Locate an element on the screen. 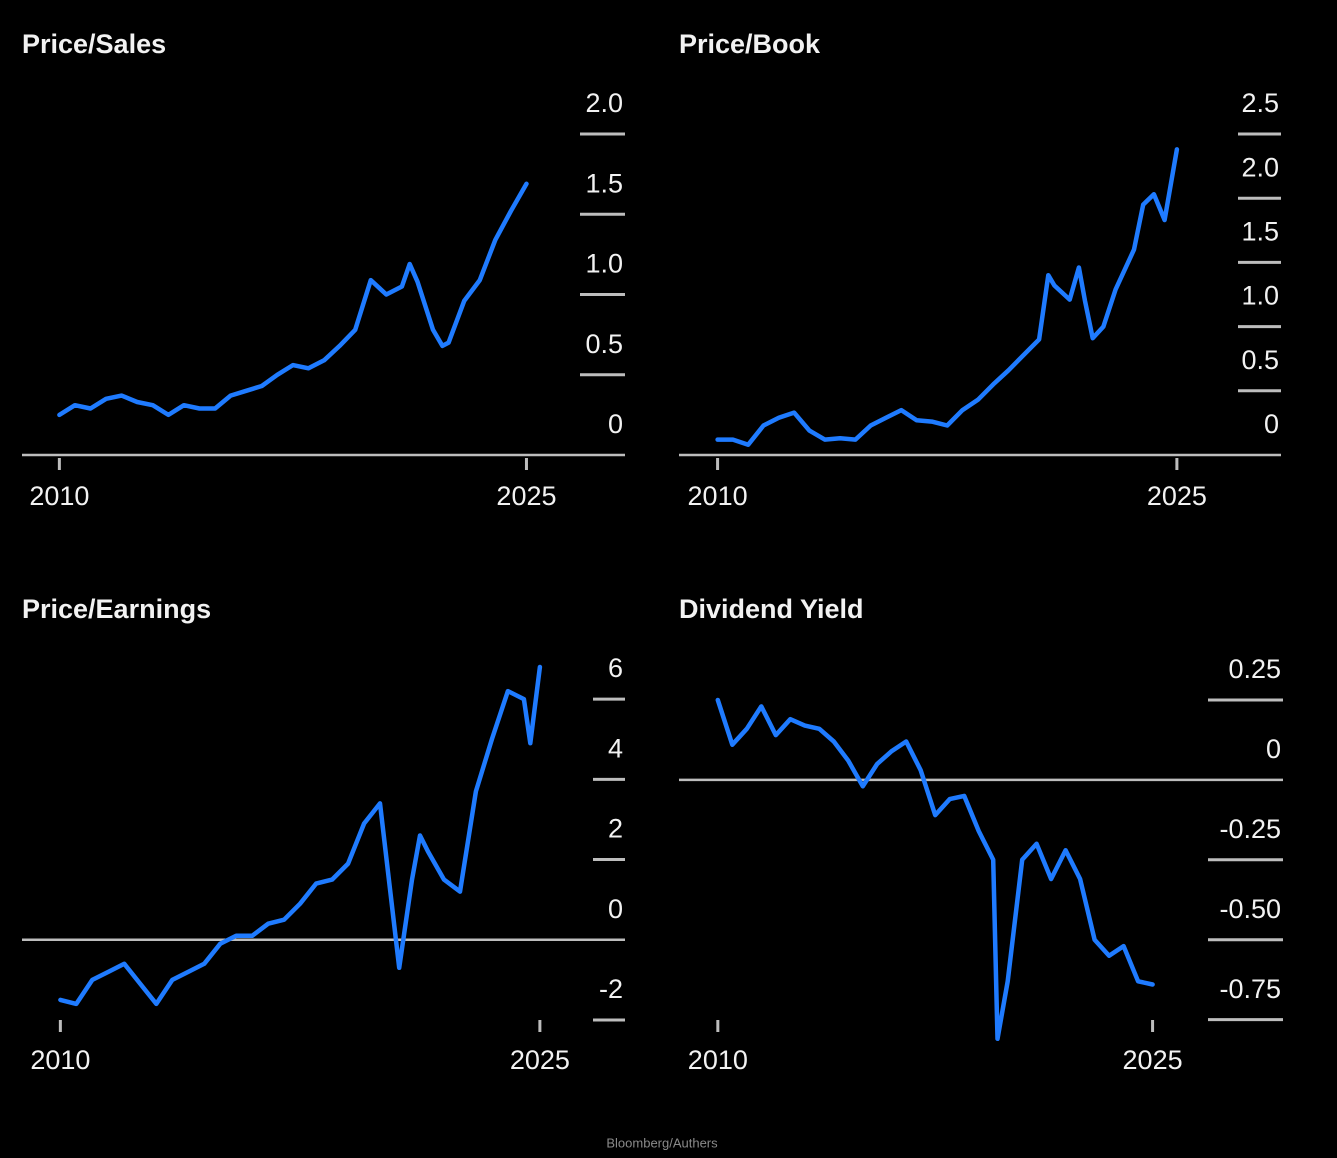 The width and height of the screenshot is (1337, 1158). y-tick-label: -0.50 is located at coordinates (1250, 909).